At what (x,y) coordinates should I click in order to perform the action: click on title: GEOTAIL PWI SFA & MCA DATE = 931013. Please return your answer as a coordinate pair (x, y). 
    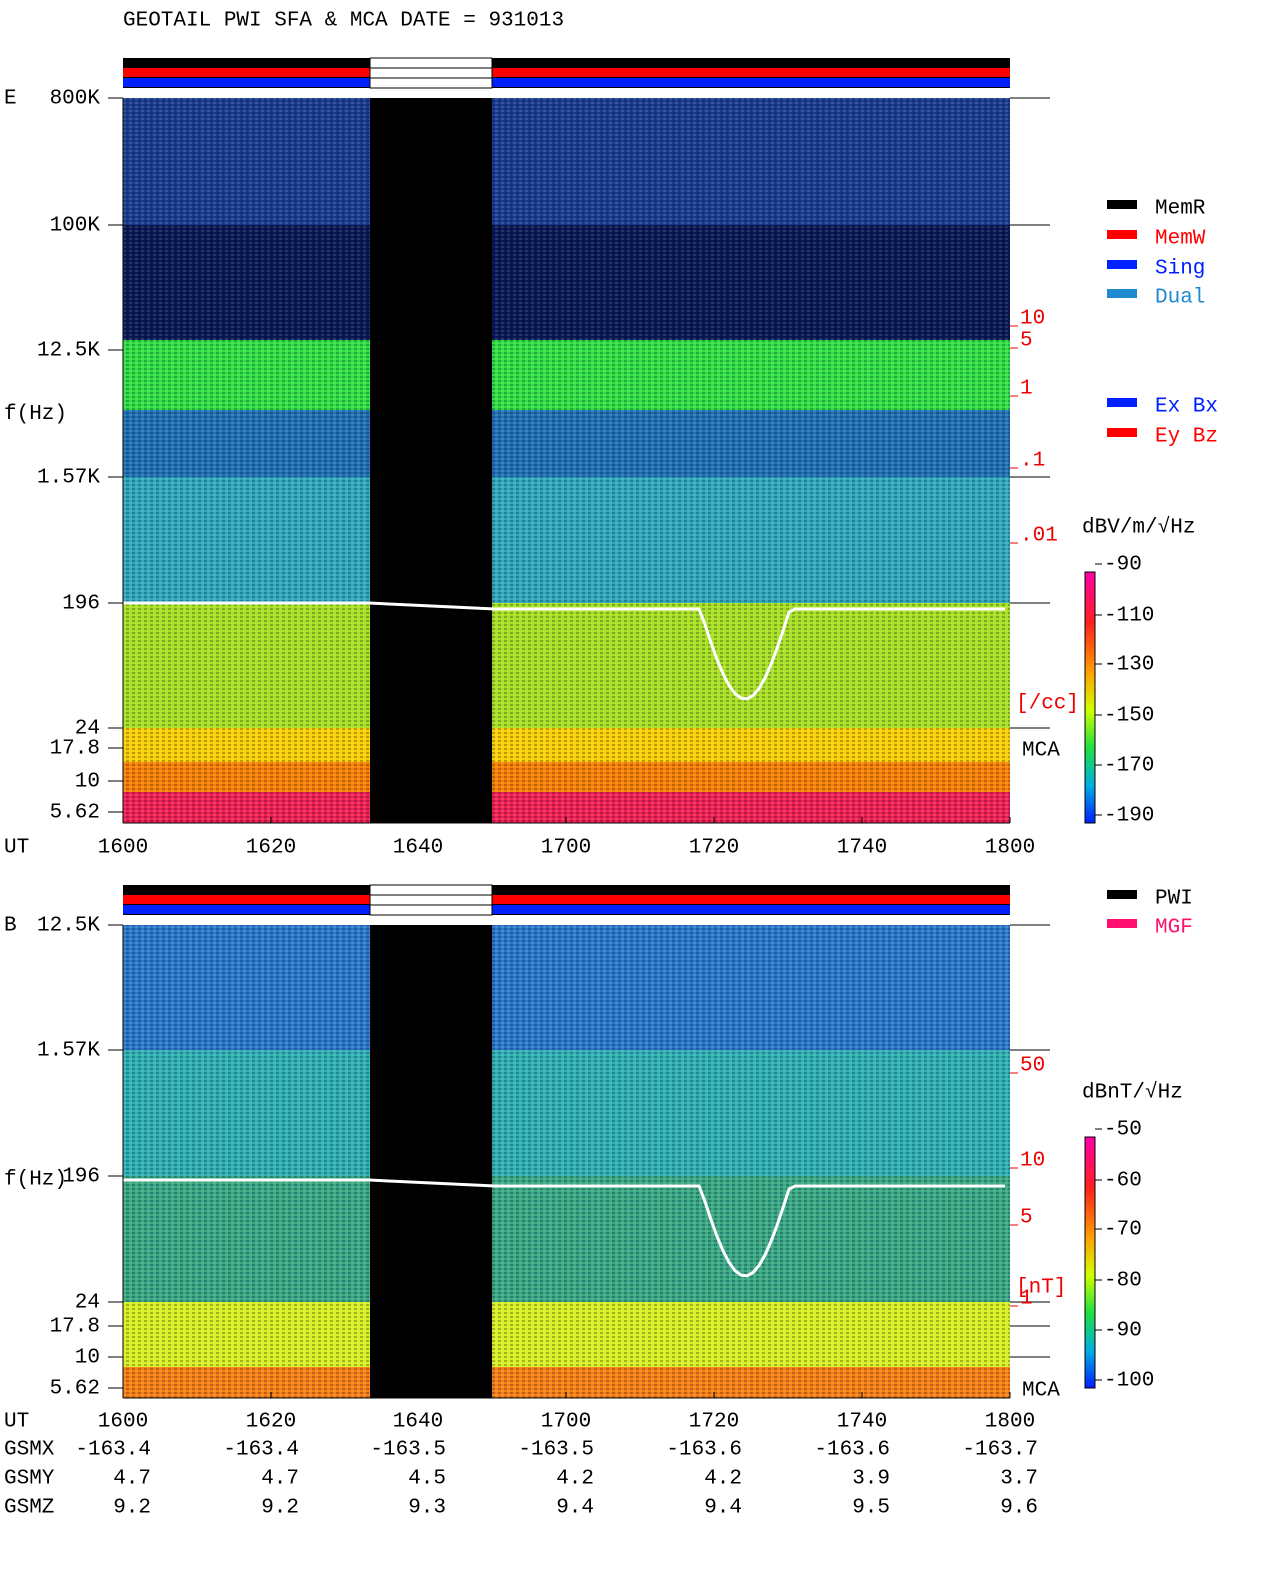
    Looking at the image, I should click on (343, 21).